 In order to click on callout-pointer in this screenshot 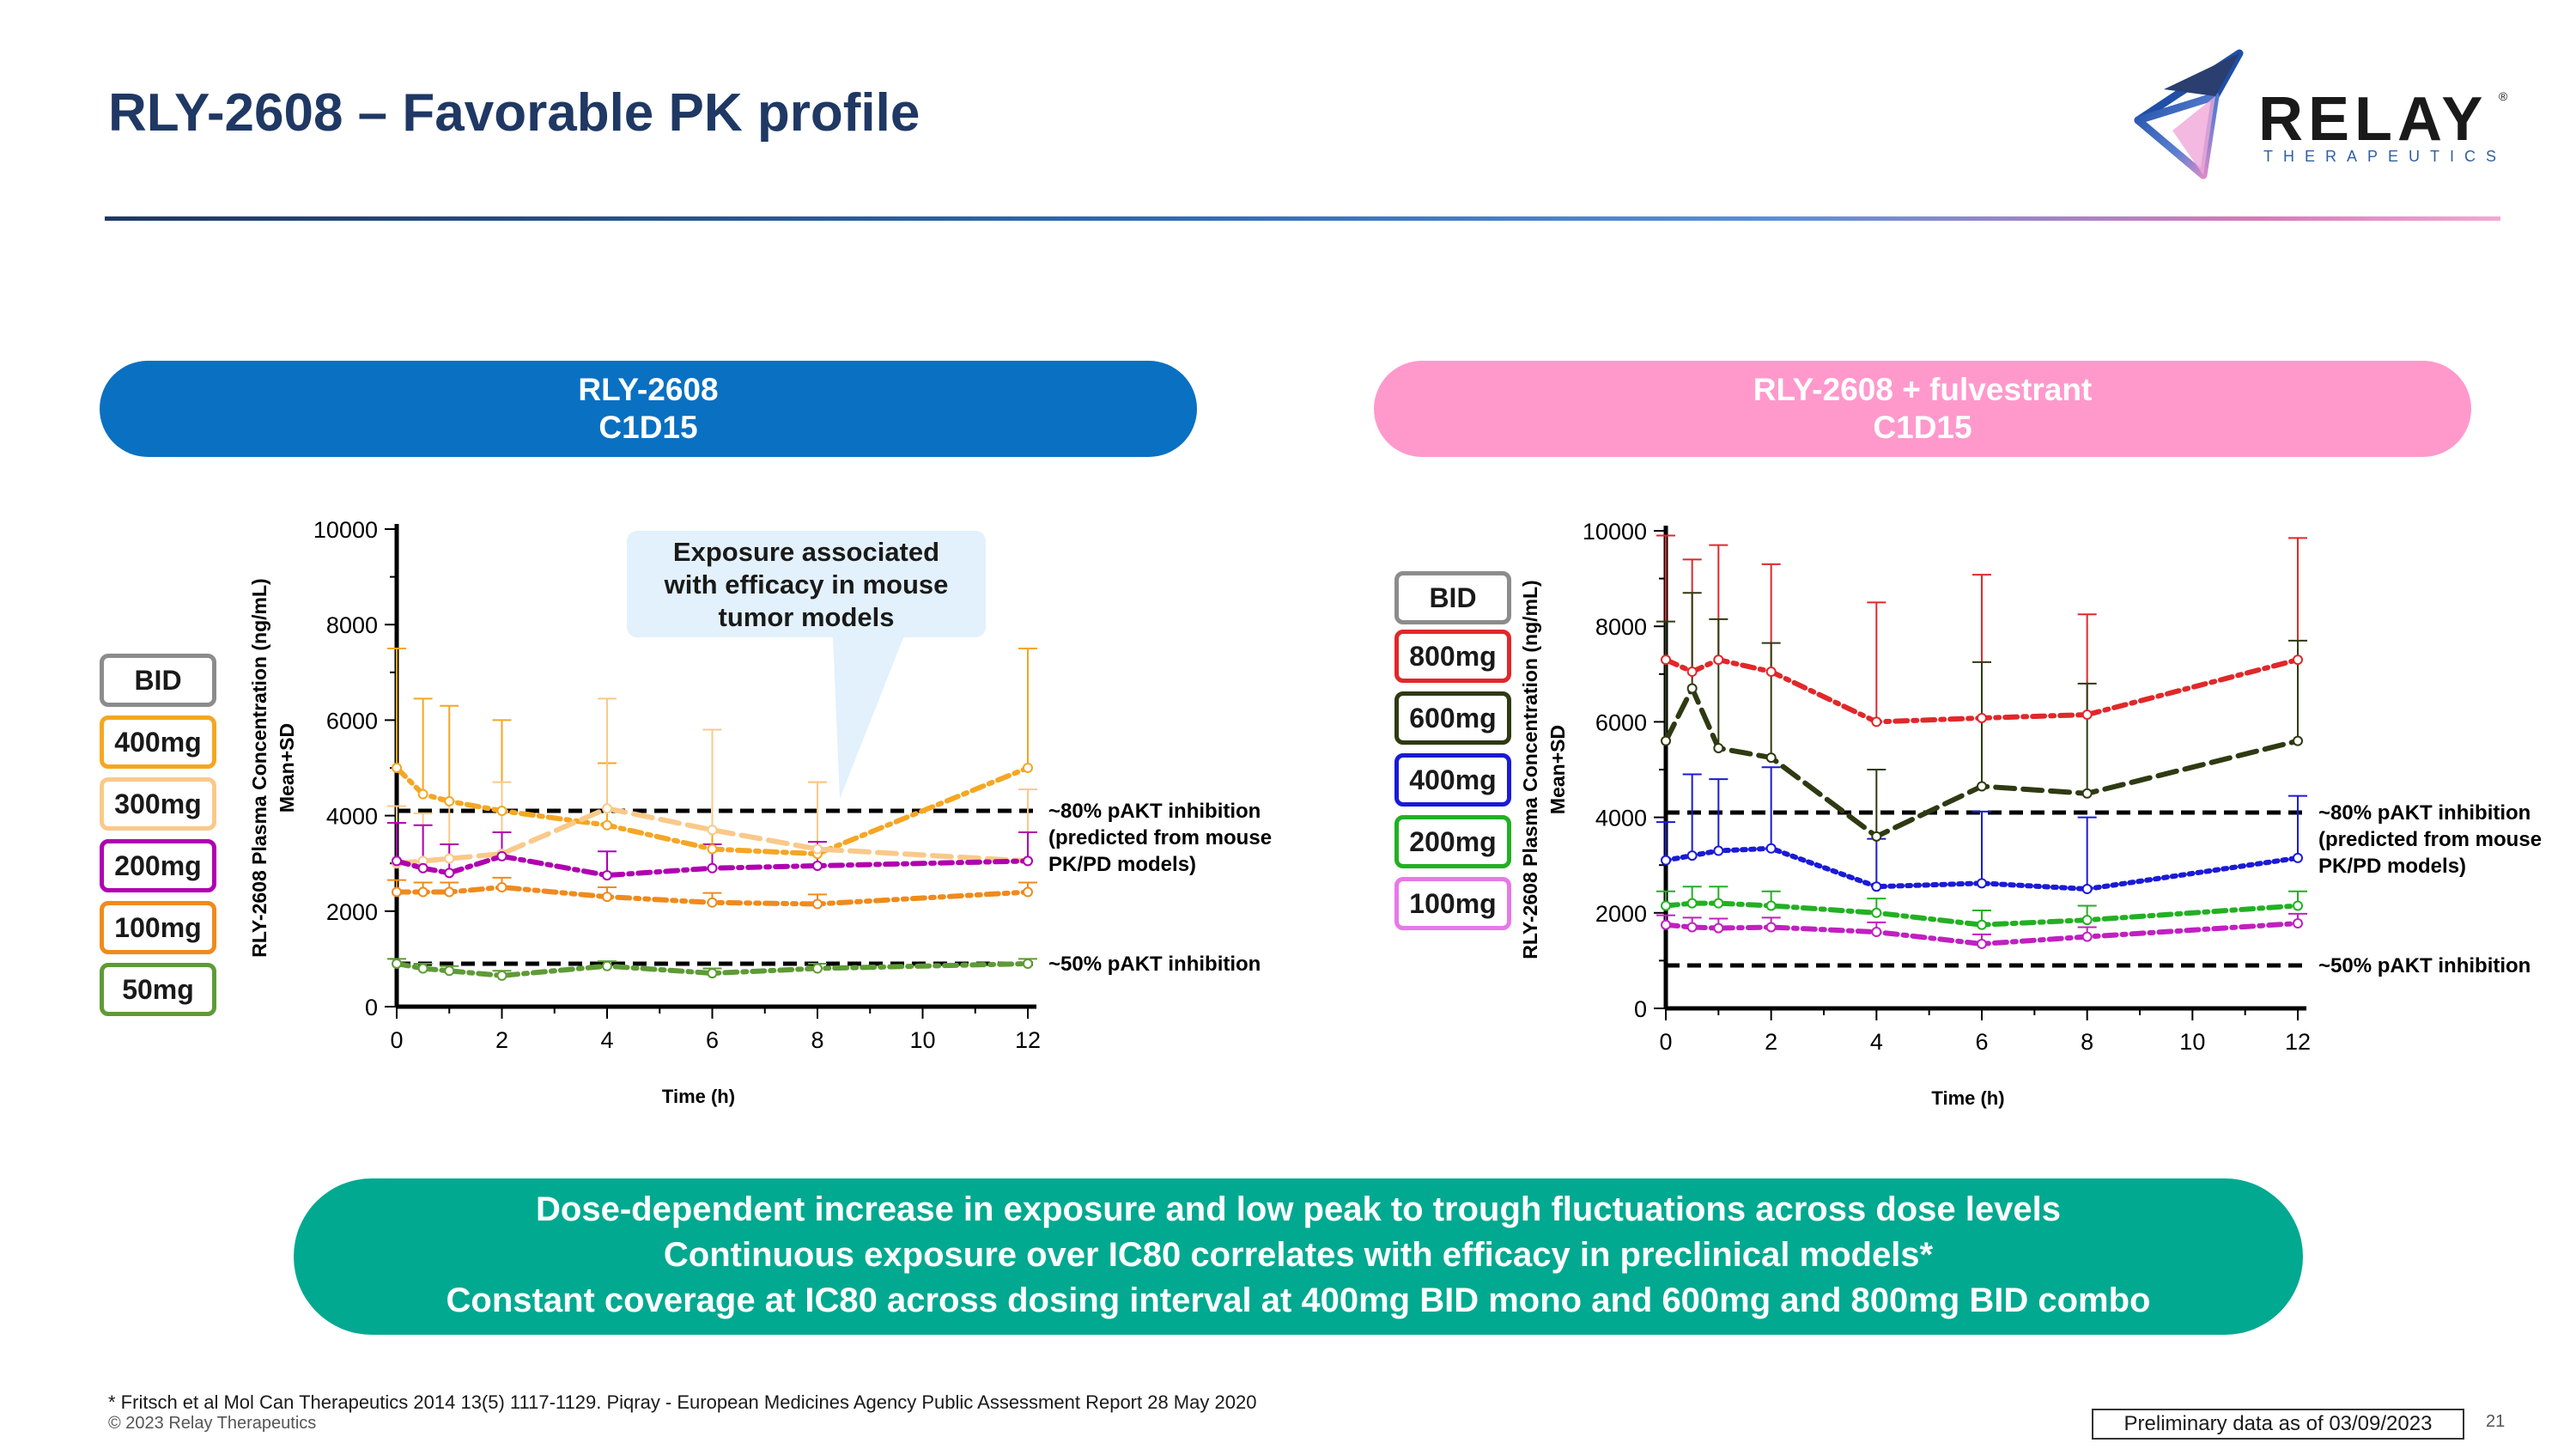, I will do `click(868, 717)`.